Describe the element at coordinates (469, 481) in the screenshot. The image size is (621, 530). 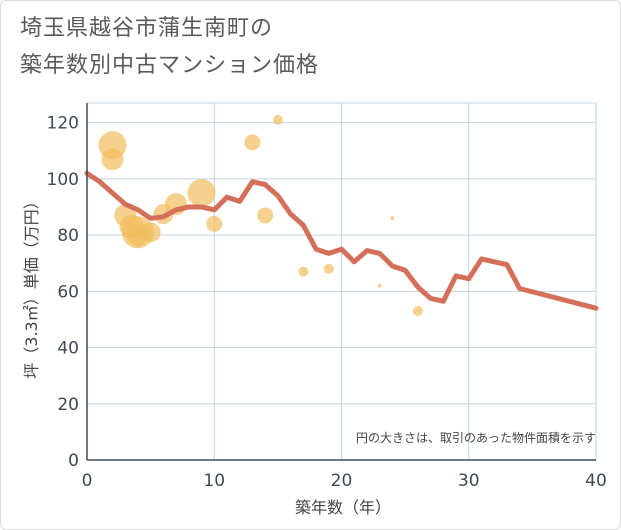
I see `x-tick-label: 30` at that location.